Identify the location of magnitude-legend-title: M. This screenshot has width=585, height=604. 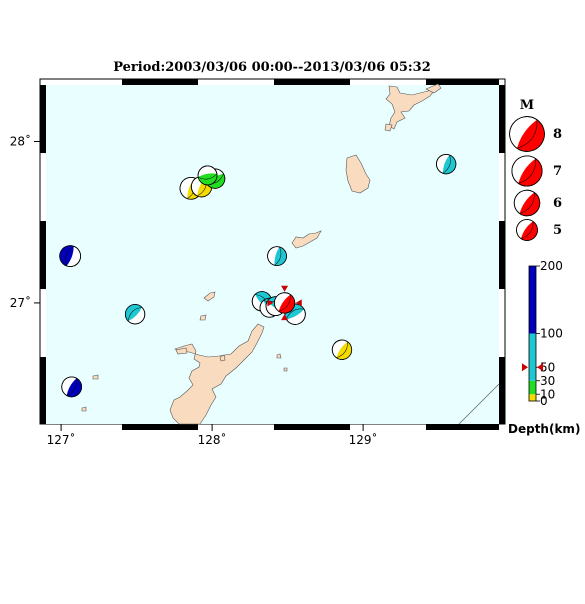
(527, 105).